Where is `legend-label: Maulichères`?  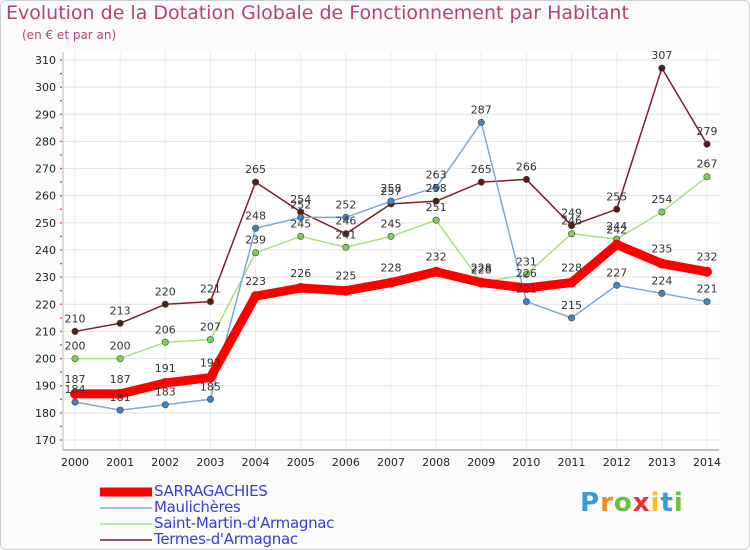
legend-label: Maulichères is located at coordinates (197, 507).